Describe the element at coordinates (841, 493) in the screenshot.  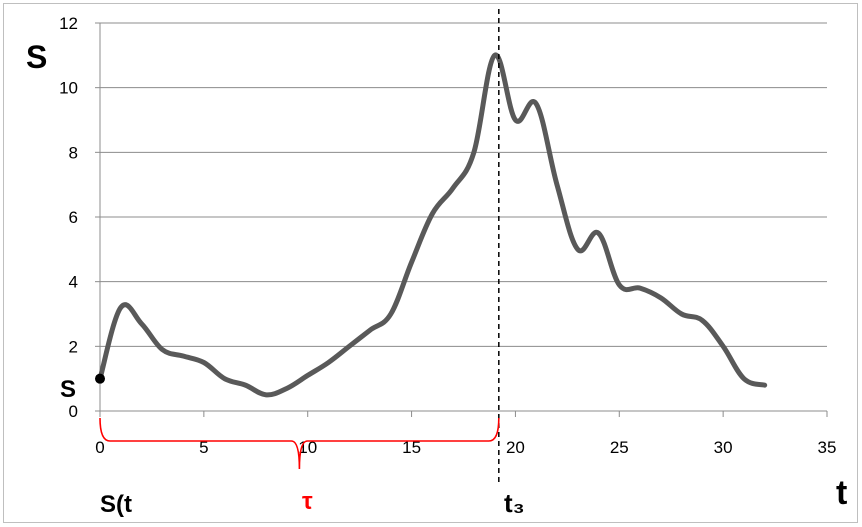
I see `x-axis-title: t` at that location.